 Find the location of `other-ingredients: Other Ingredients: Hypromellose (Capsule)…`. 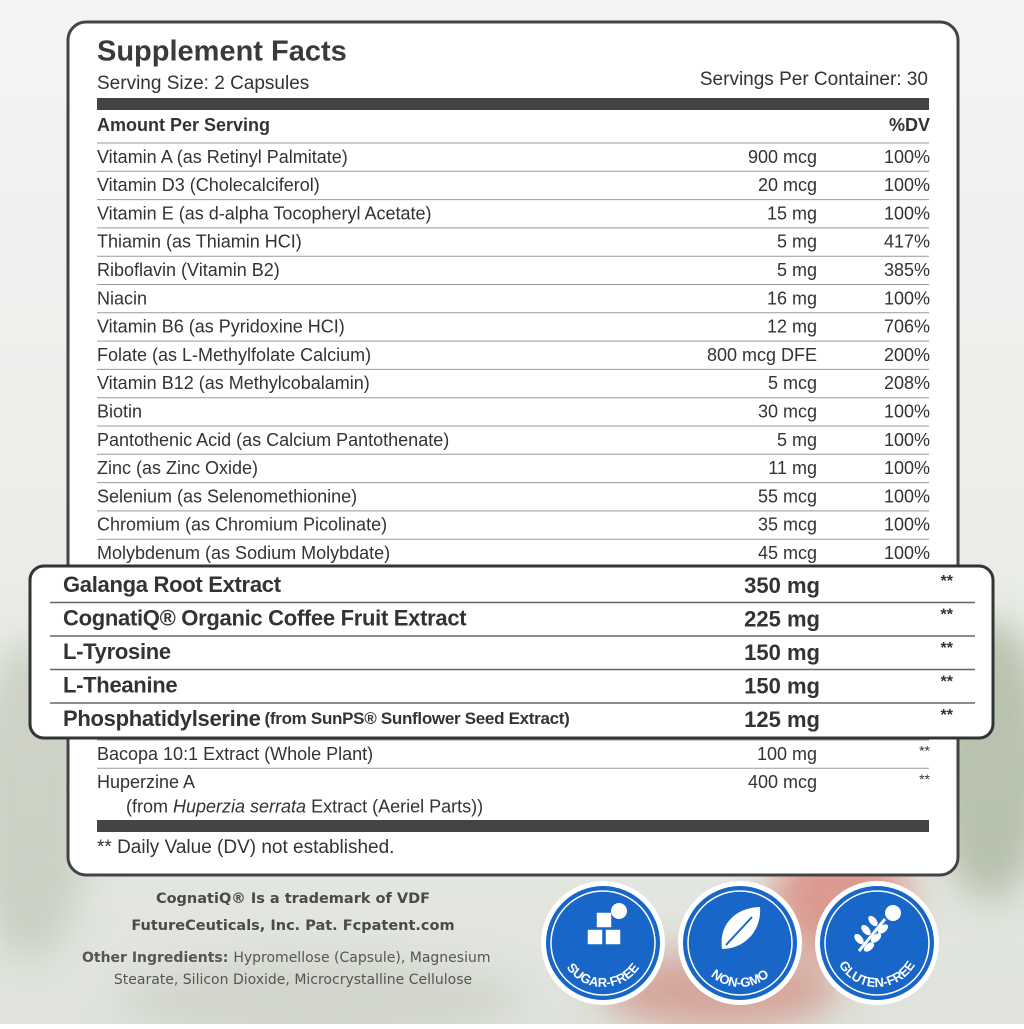

other-ingredients: Other Ingredients: Hypromellose (Capsule)… is located at coordinates (286, 958).